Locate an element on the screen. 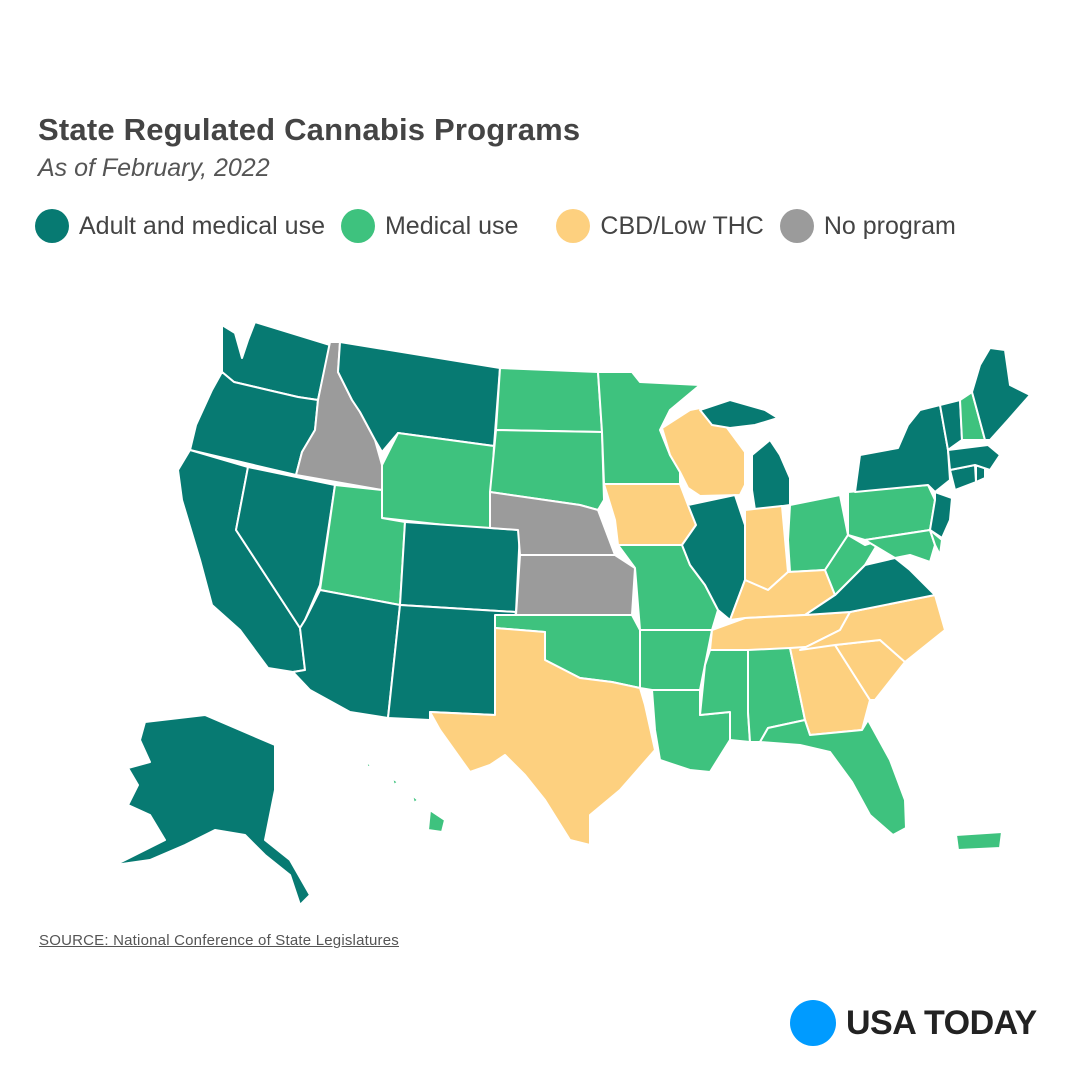 Image resolution: width=1080 pixels, height=1080 pixels. state-wyoming is located at coordinates (438, 481).